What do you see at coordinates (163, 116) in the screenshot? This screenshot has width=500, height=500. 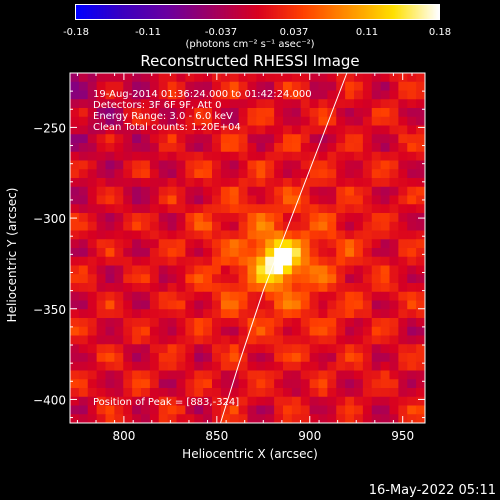 I see `info-energy-range: Energy Range: 3.0 - 6.0 keV` at bounding box center [163, 116].